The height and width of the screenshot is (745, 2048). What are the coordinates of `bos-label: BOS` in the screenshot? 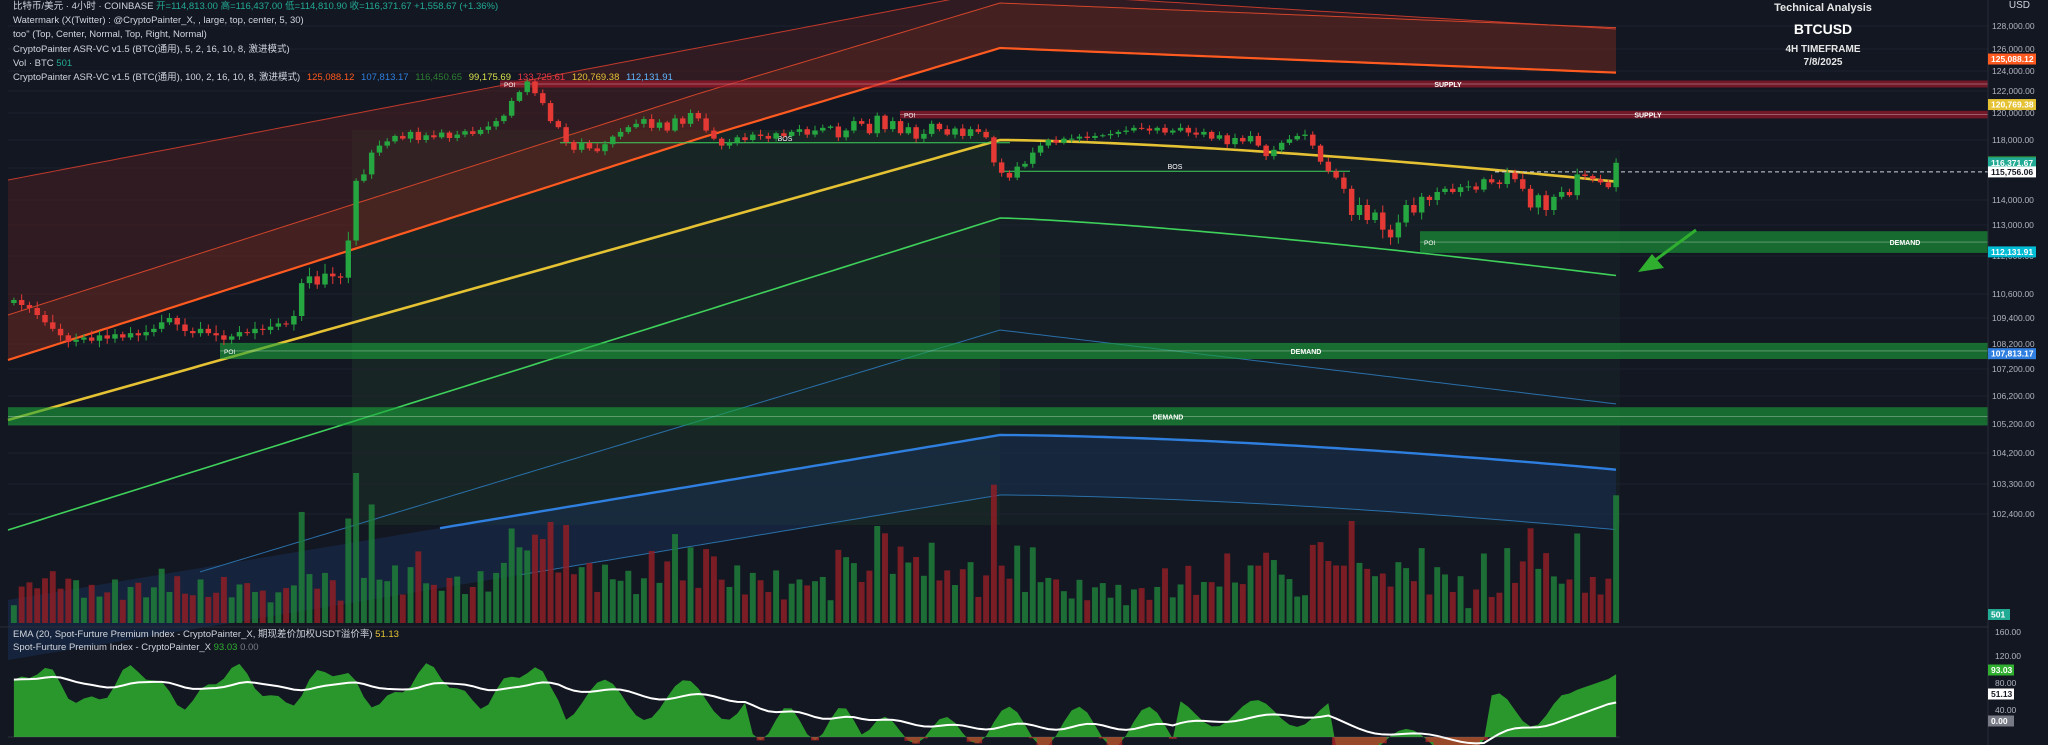 It's located at (1175, 167).